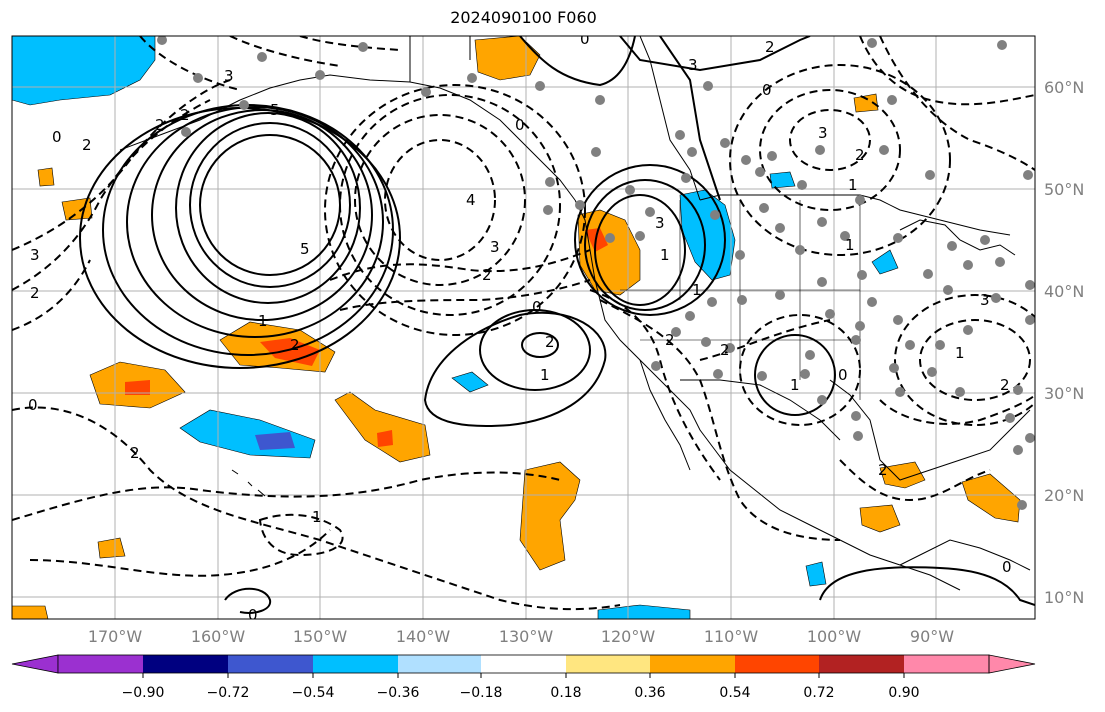  What do you see at coordinates (30, 612) in the screenshot?
I see `orange-field-west-edge` at bounding box center [30, 612].